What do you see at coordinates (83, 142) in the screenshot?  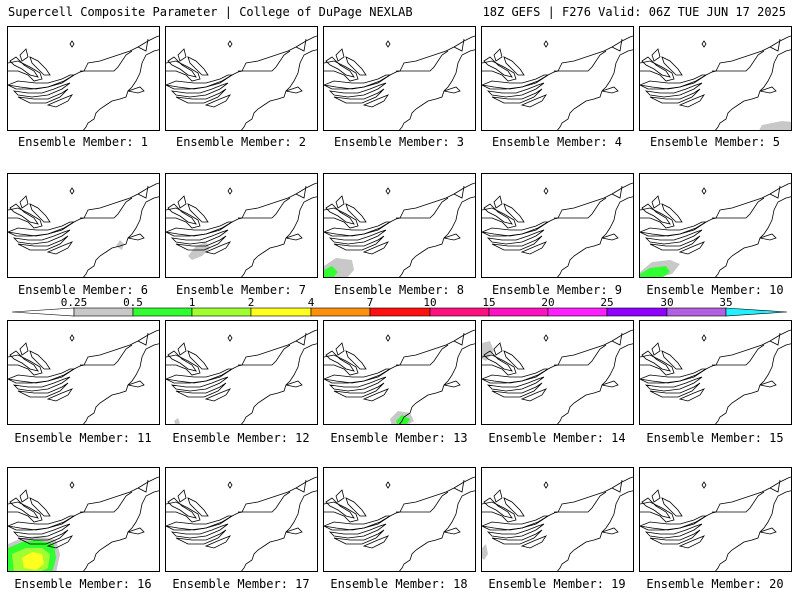 I see `ensemble-member-label: Ensemble Member: 1` at bounding box center [83, 142].